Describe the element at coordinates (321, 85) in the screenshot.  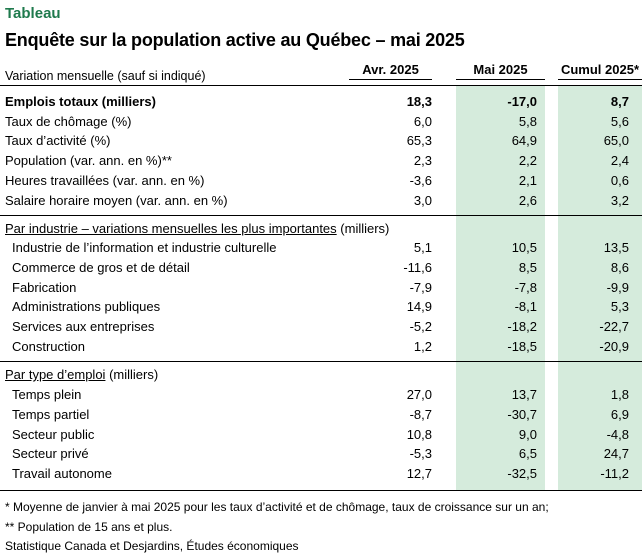
I see `header-divider` at that location.